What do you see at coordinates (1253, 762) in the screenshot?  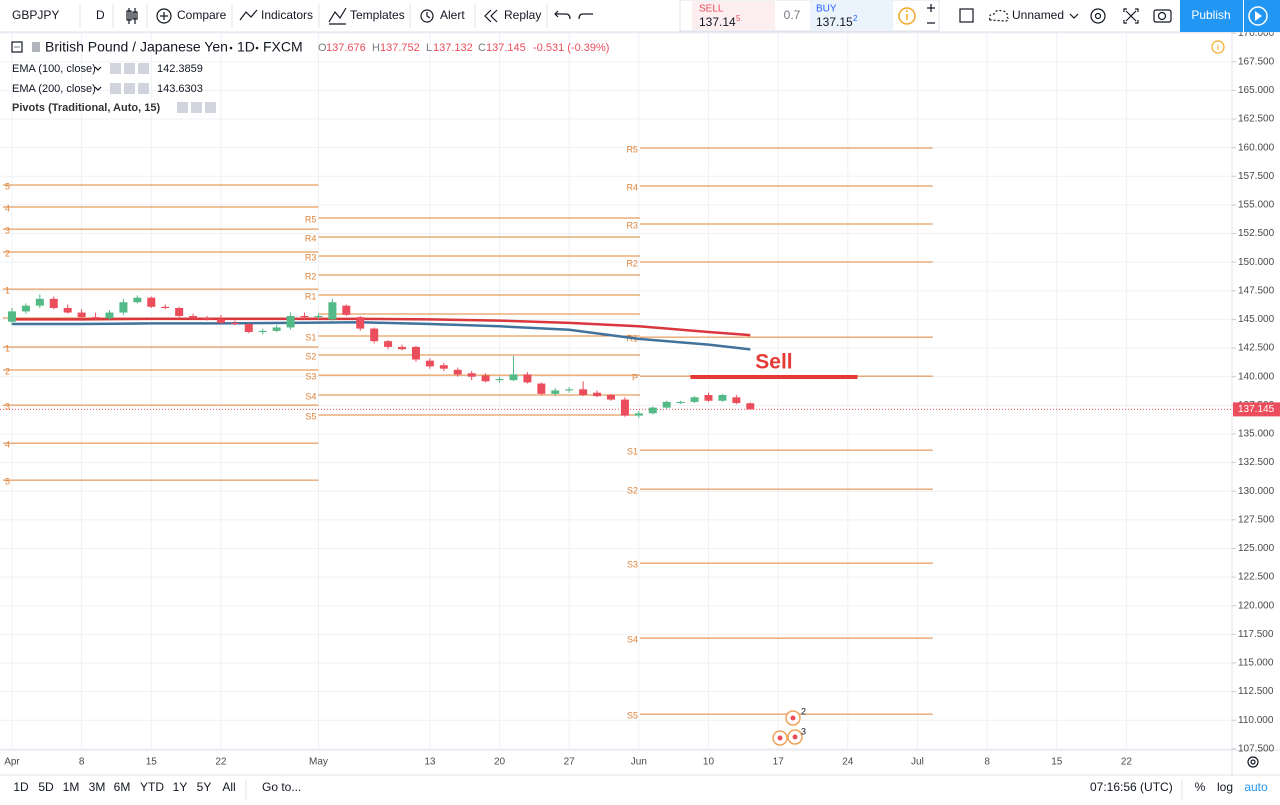 I see `settings-icon` at bounding box center [1253, 762].